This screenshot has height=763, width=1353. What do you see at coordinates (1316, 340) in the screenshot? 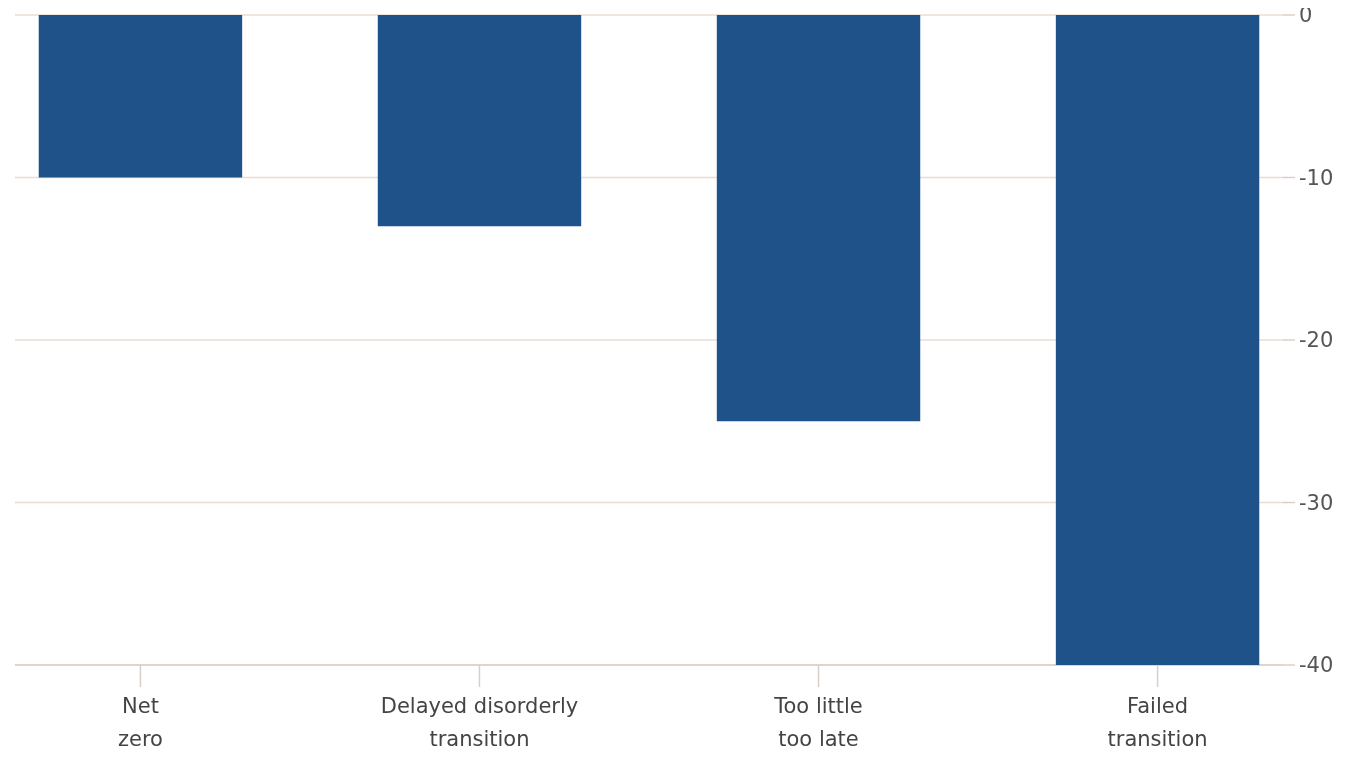
I see `y-tick-label: -20` at bounding box center [1316, 340].